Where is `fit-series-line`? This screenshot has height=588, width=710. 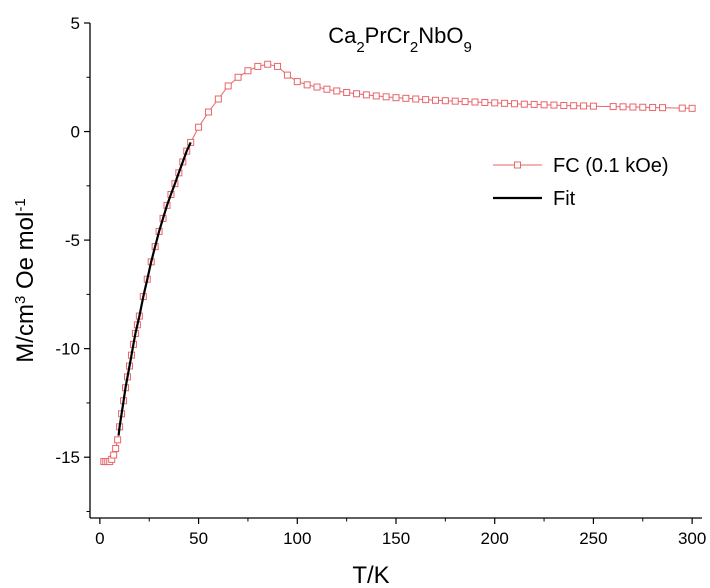
fit-series-line is located at coordinates (154, 288).